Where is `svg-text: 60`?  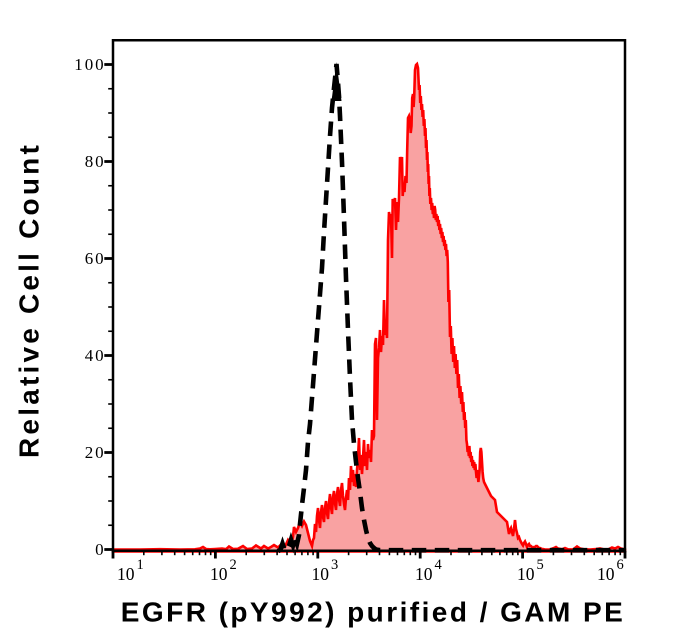 svg-text: 60 is located at coordinates (95, 258).